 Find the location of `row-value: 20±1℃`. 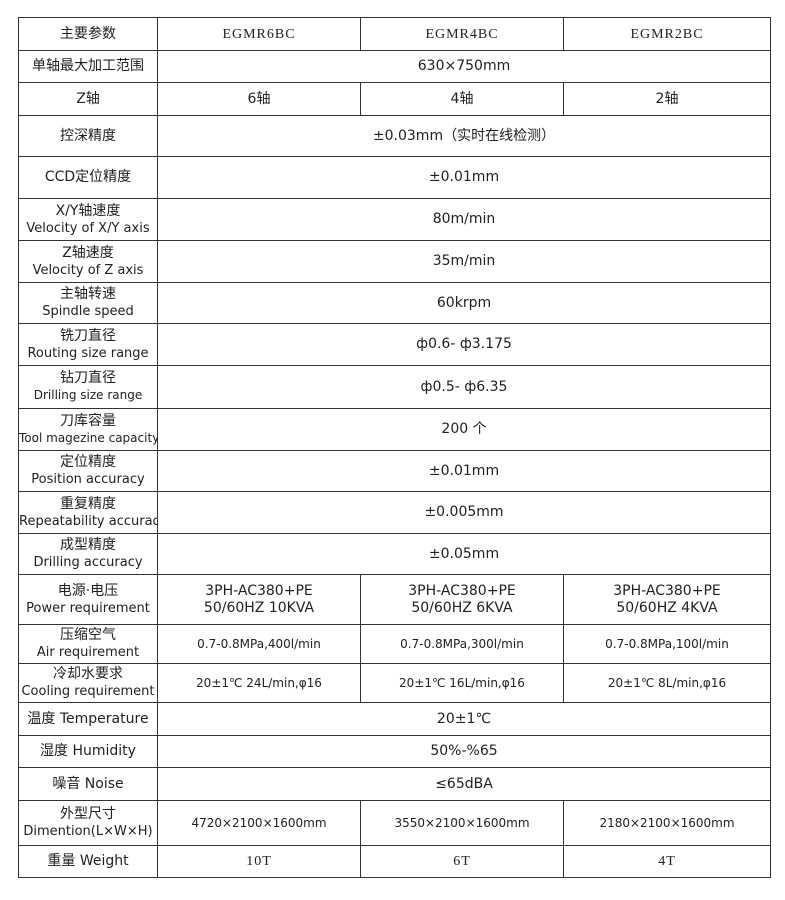

row-value: 20±1℃ is located at coordinates (464, 719).